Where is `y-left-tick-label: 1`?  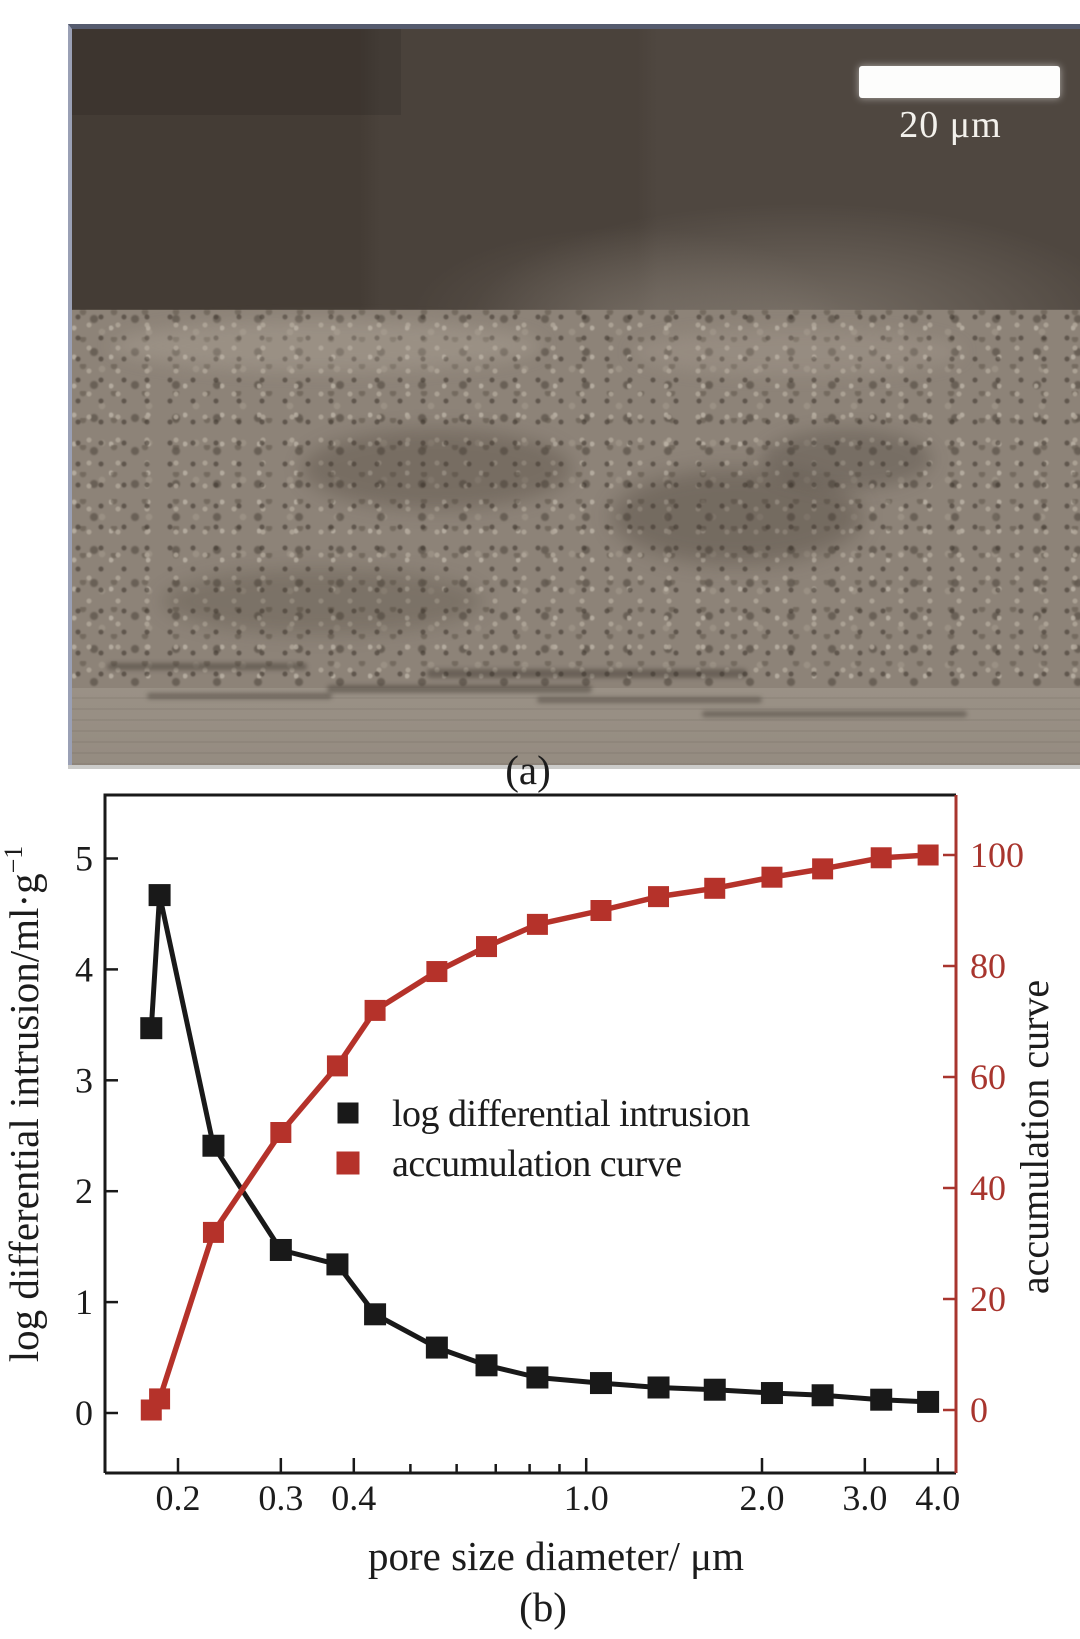 y-left-tick-label: 1 is located at coordinates (84, 1302).